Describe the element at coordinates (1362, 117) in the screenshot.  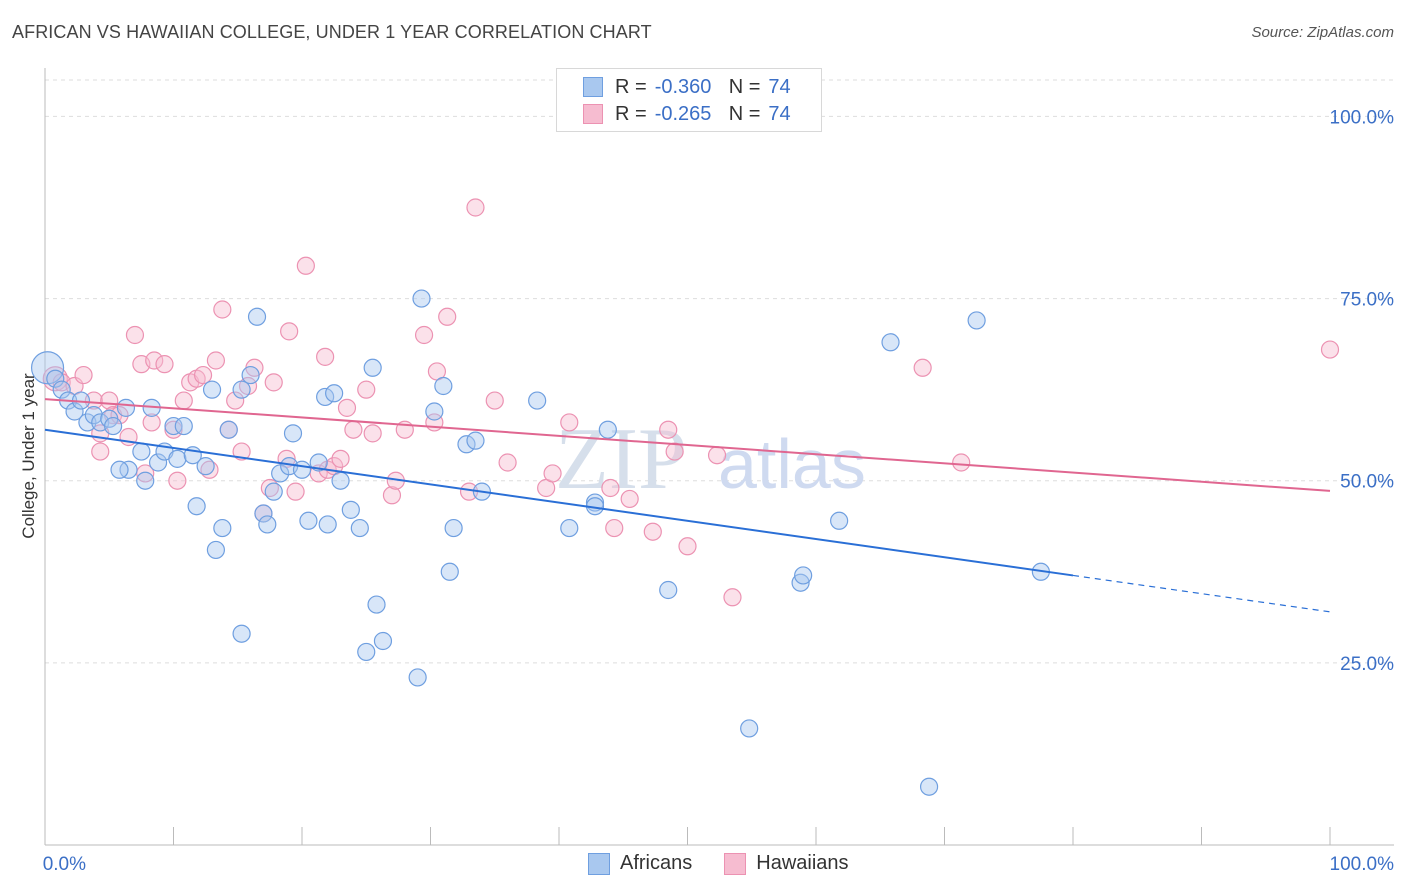
I see `y-tick-label: 100.0%` at that location.